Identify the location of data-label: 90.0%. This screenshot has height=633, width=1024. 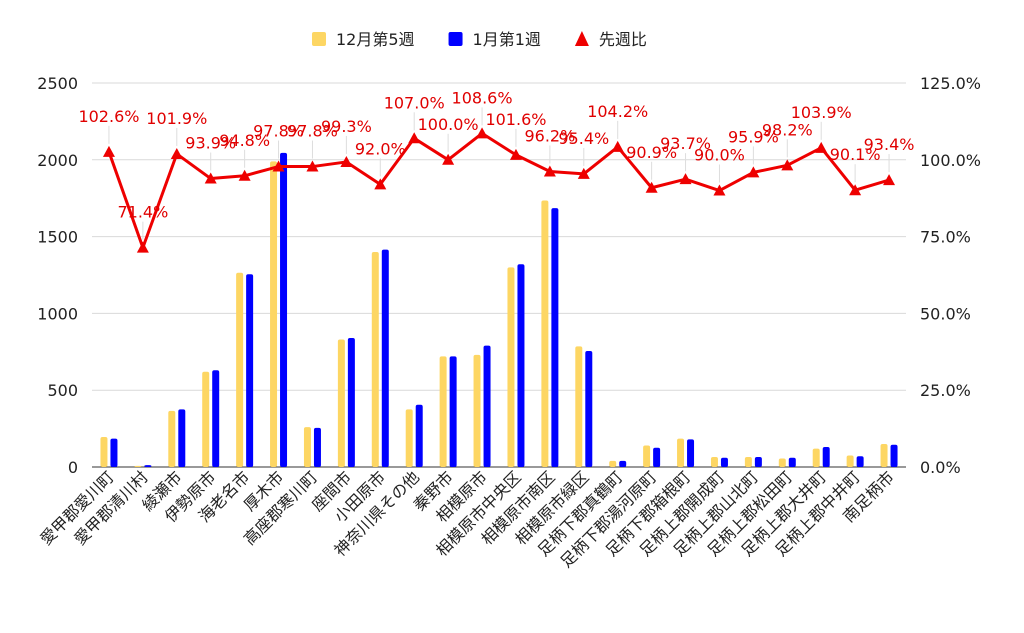
(719, 155).